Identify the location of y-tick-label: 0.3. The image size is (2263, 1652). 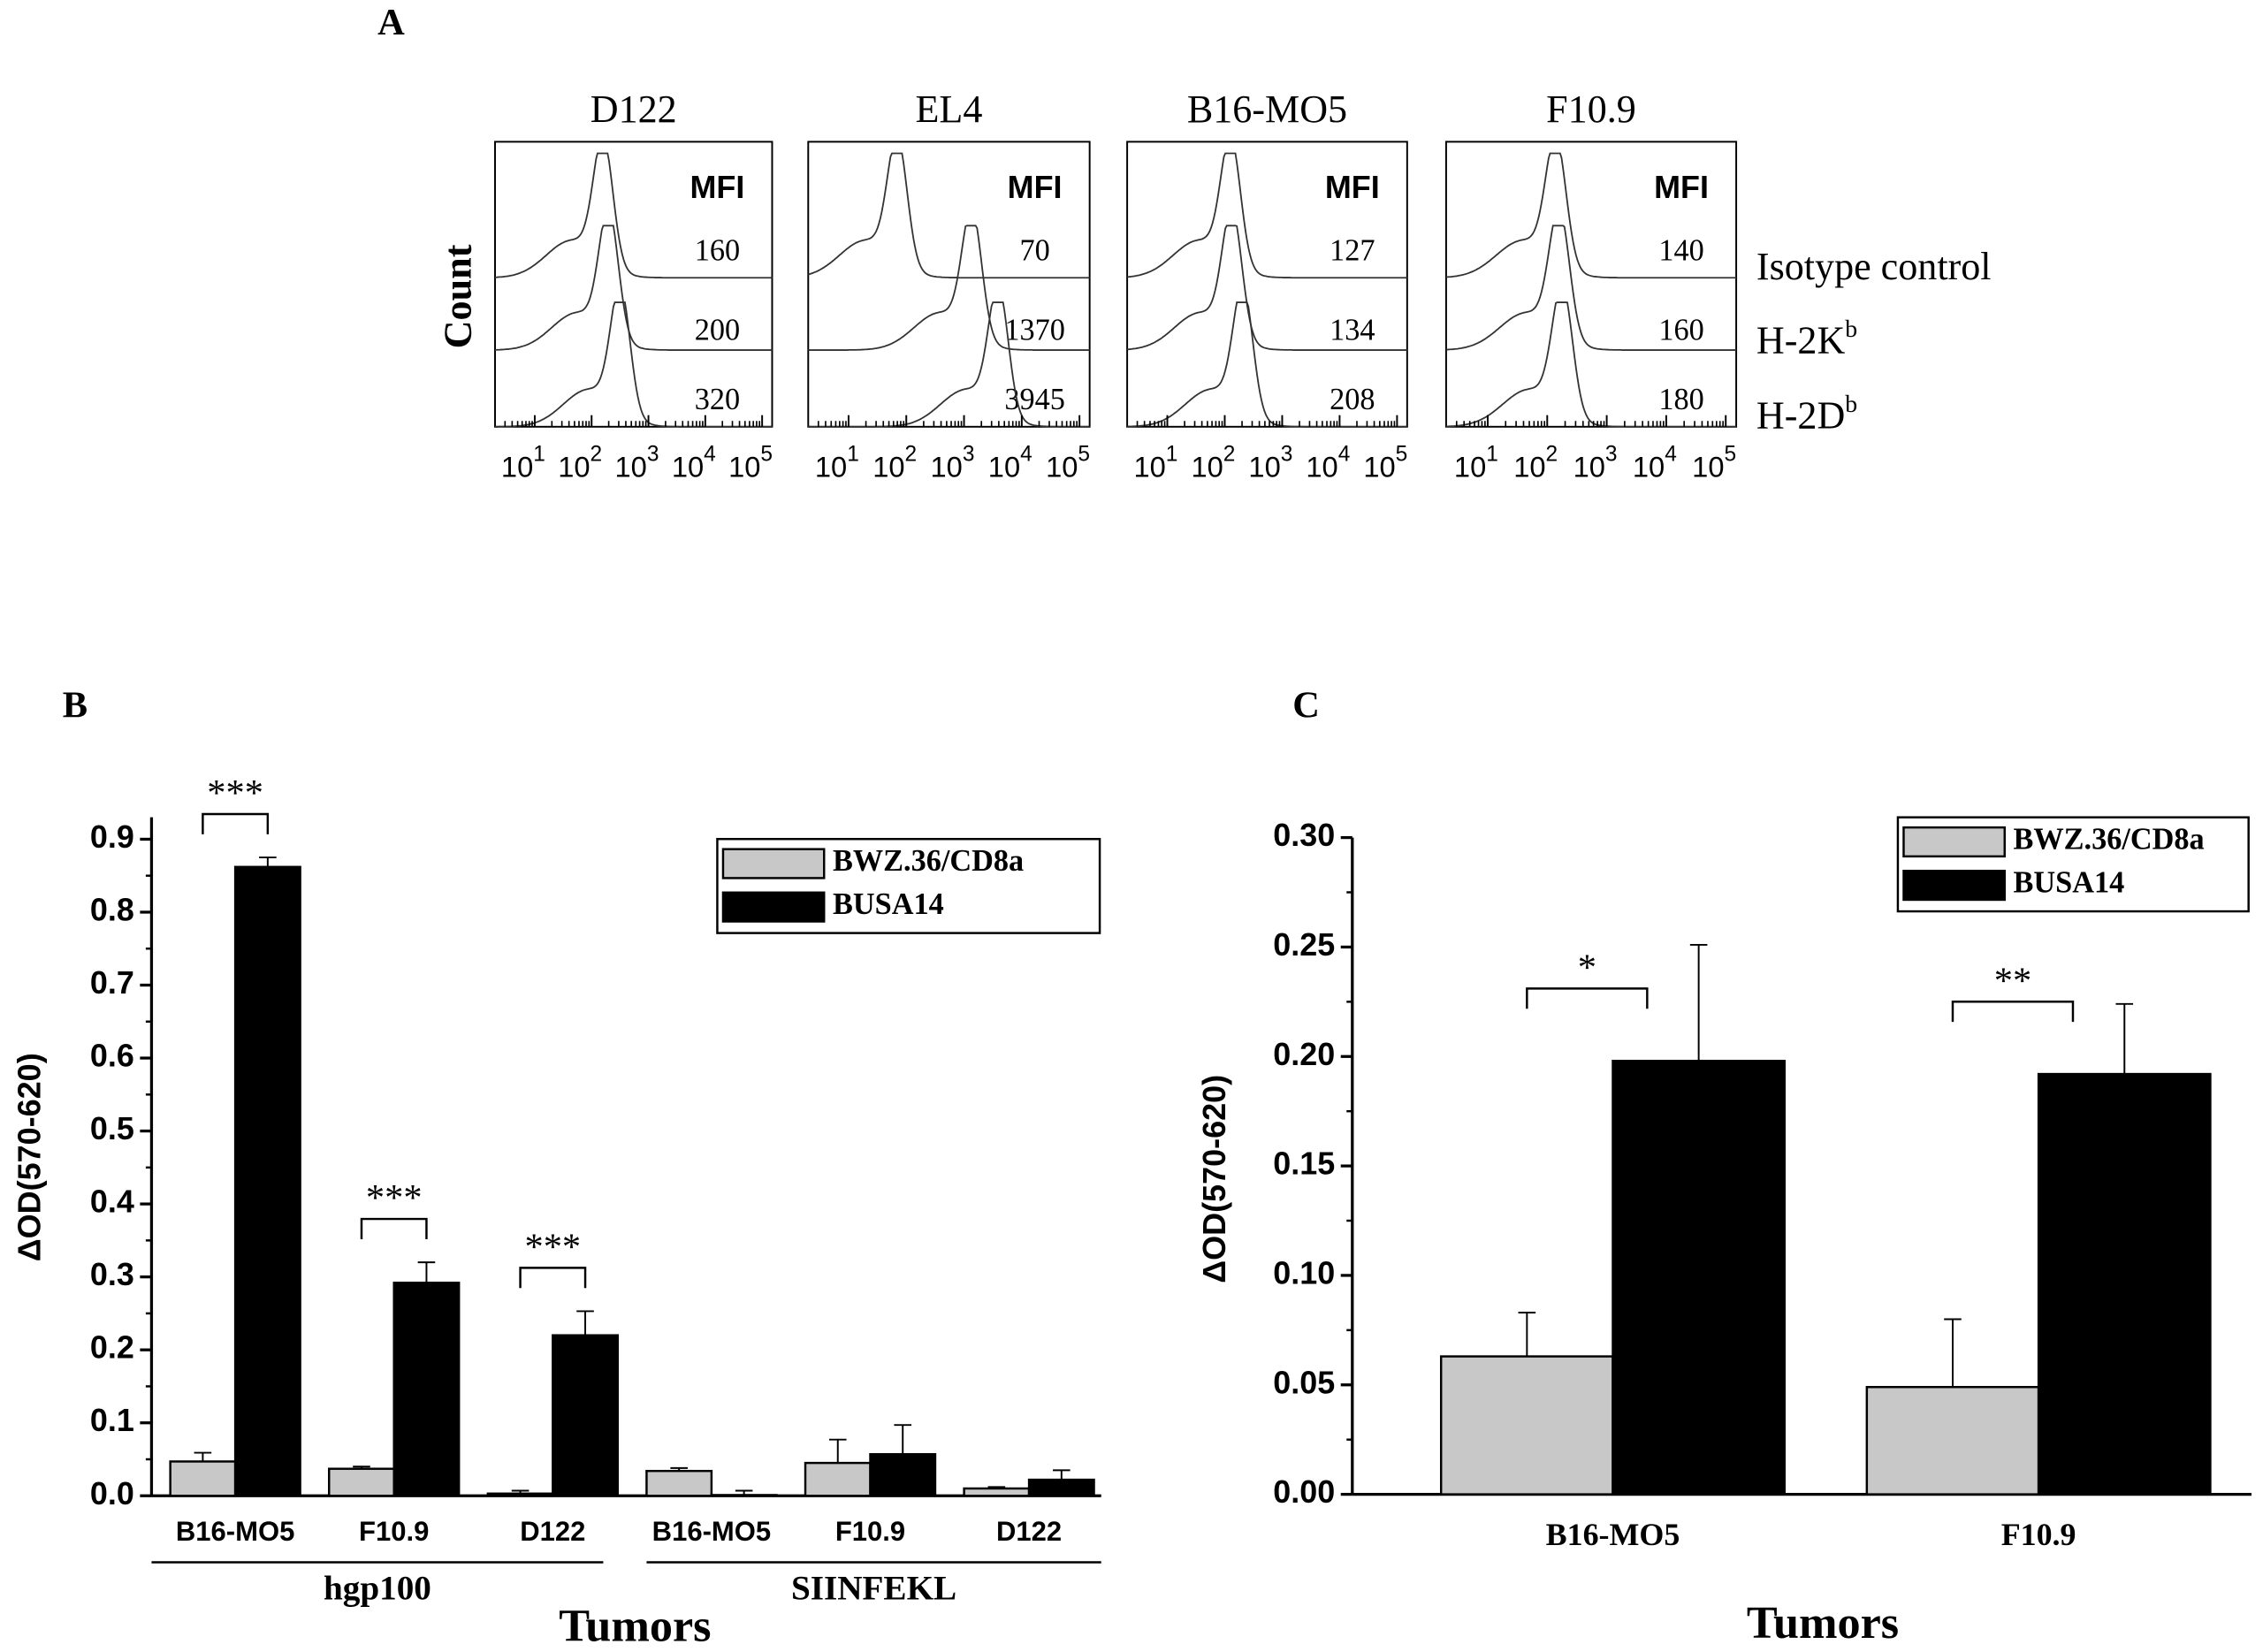
(112, 1274).